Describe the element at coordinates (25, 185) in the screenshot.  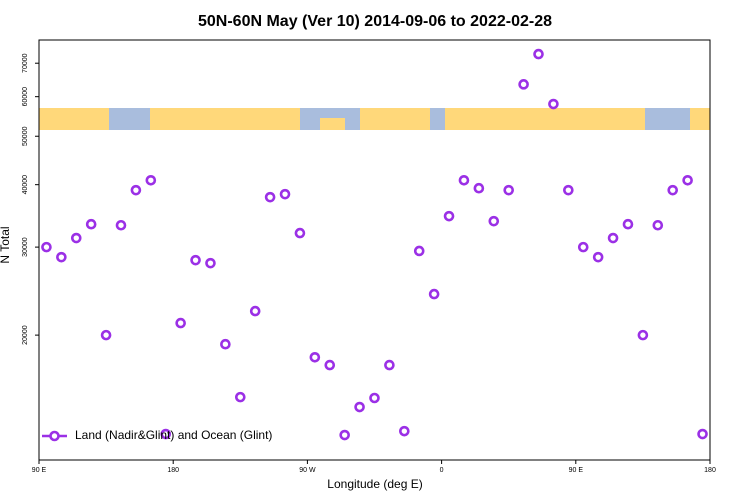
I see `y-tick-label: 40000` at that location.